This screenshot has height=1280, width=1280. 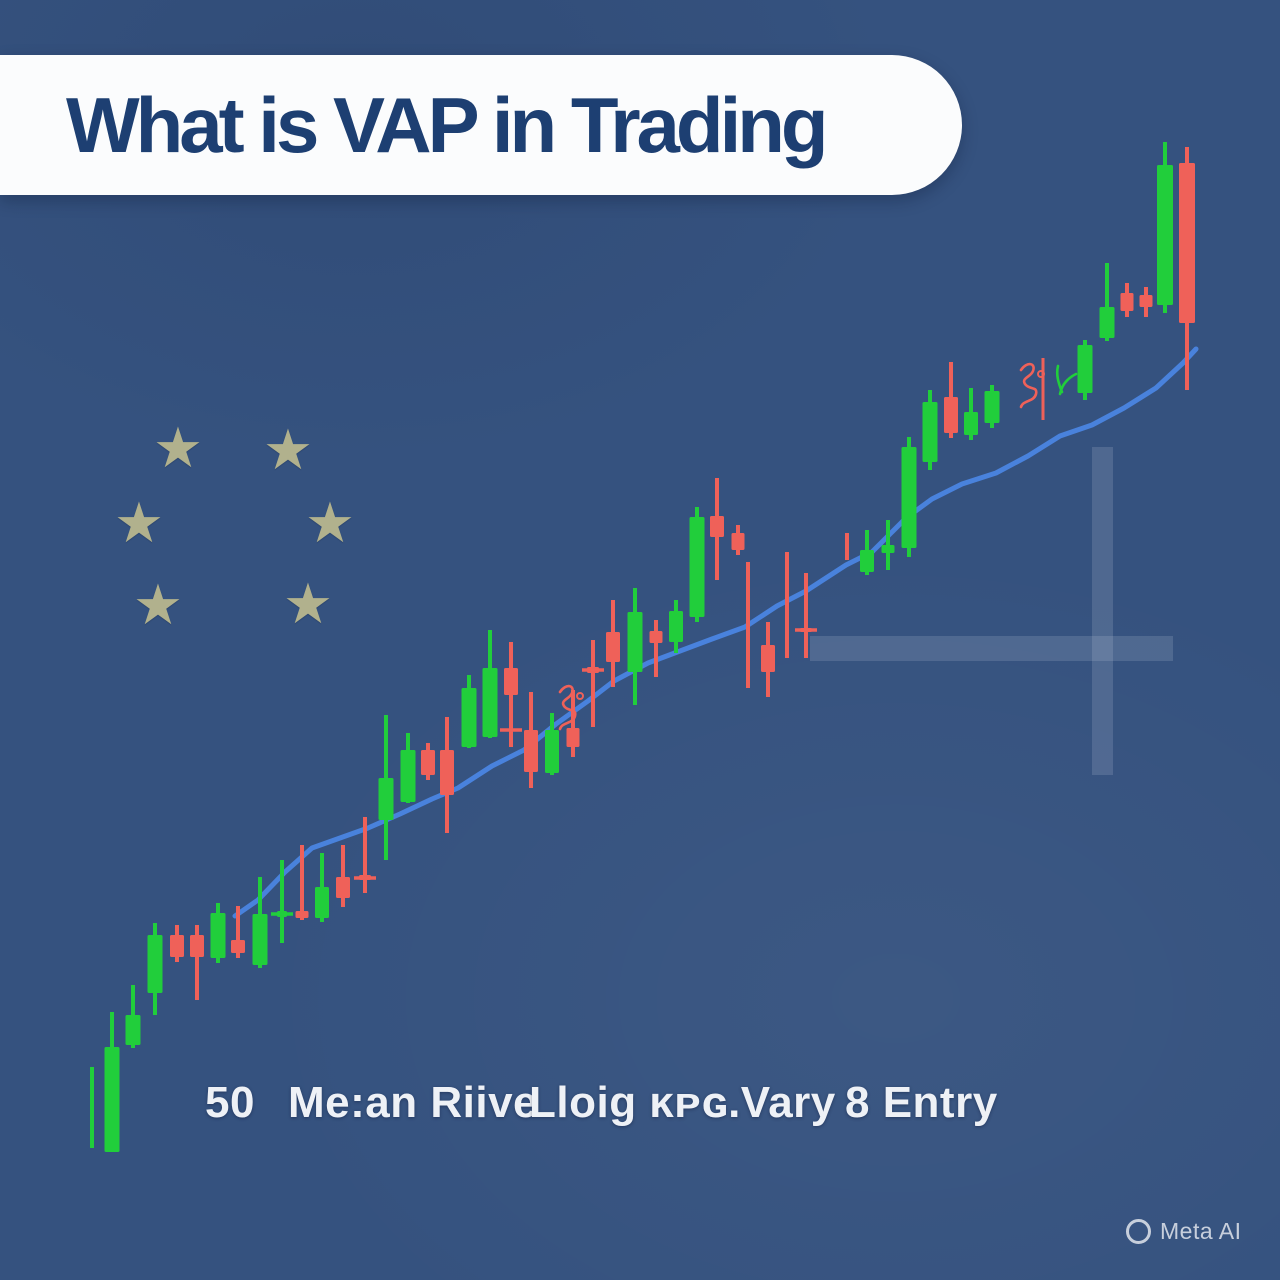 I want to click on crosshair-vertical-band, so click(x=1102, y=611).